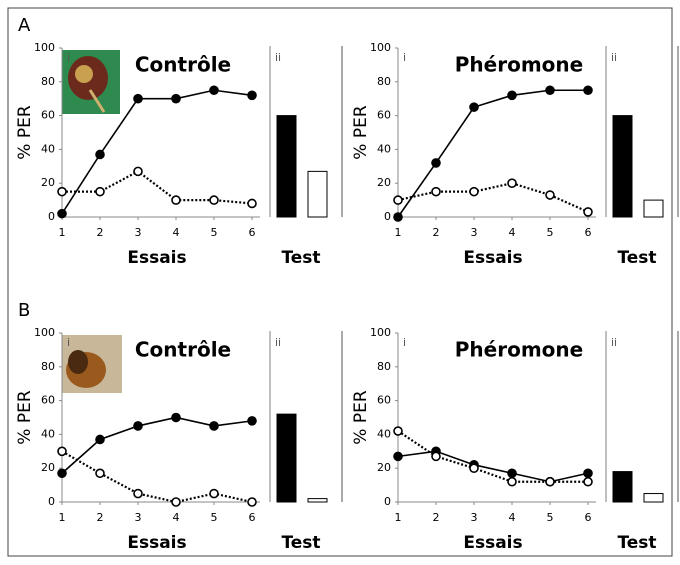  I want to click on figure-label: A, so click(24, 25).